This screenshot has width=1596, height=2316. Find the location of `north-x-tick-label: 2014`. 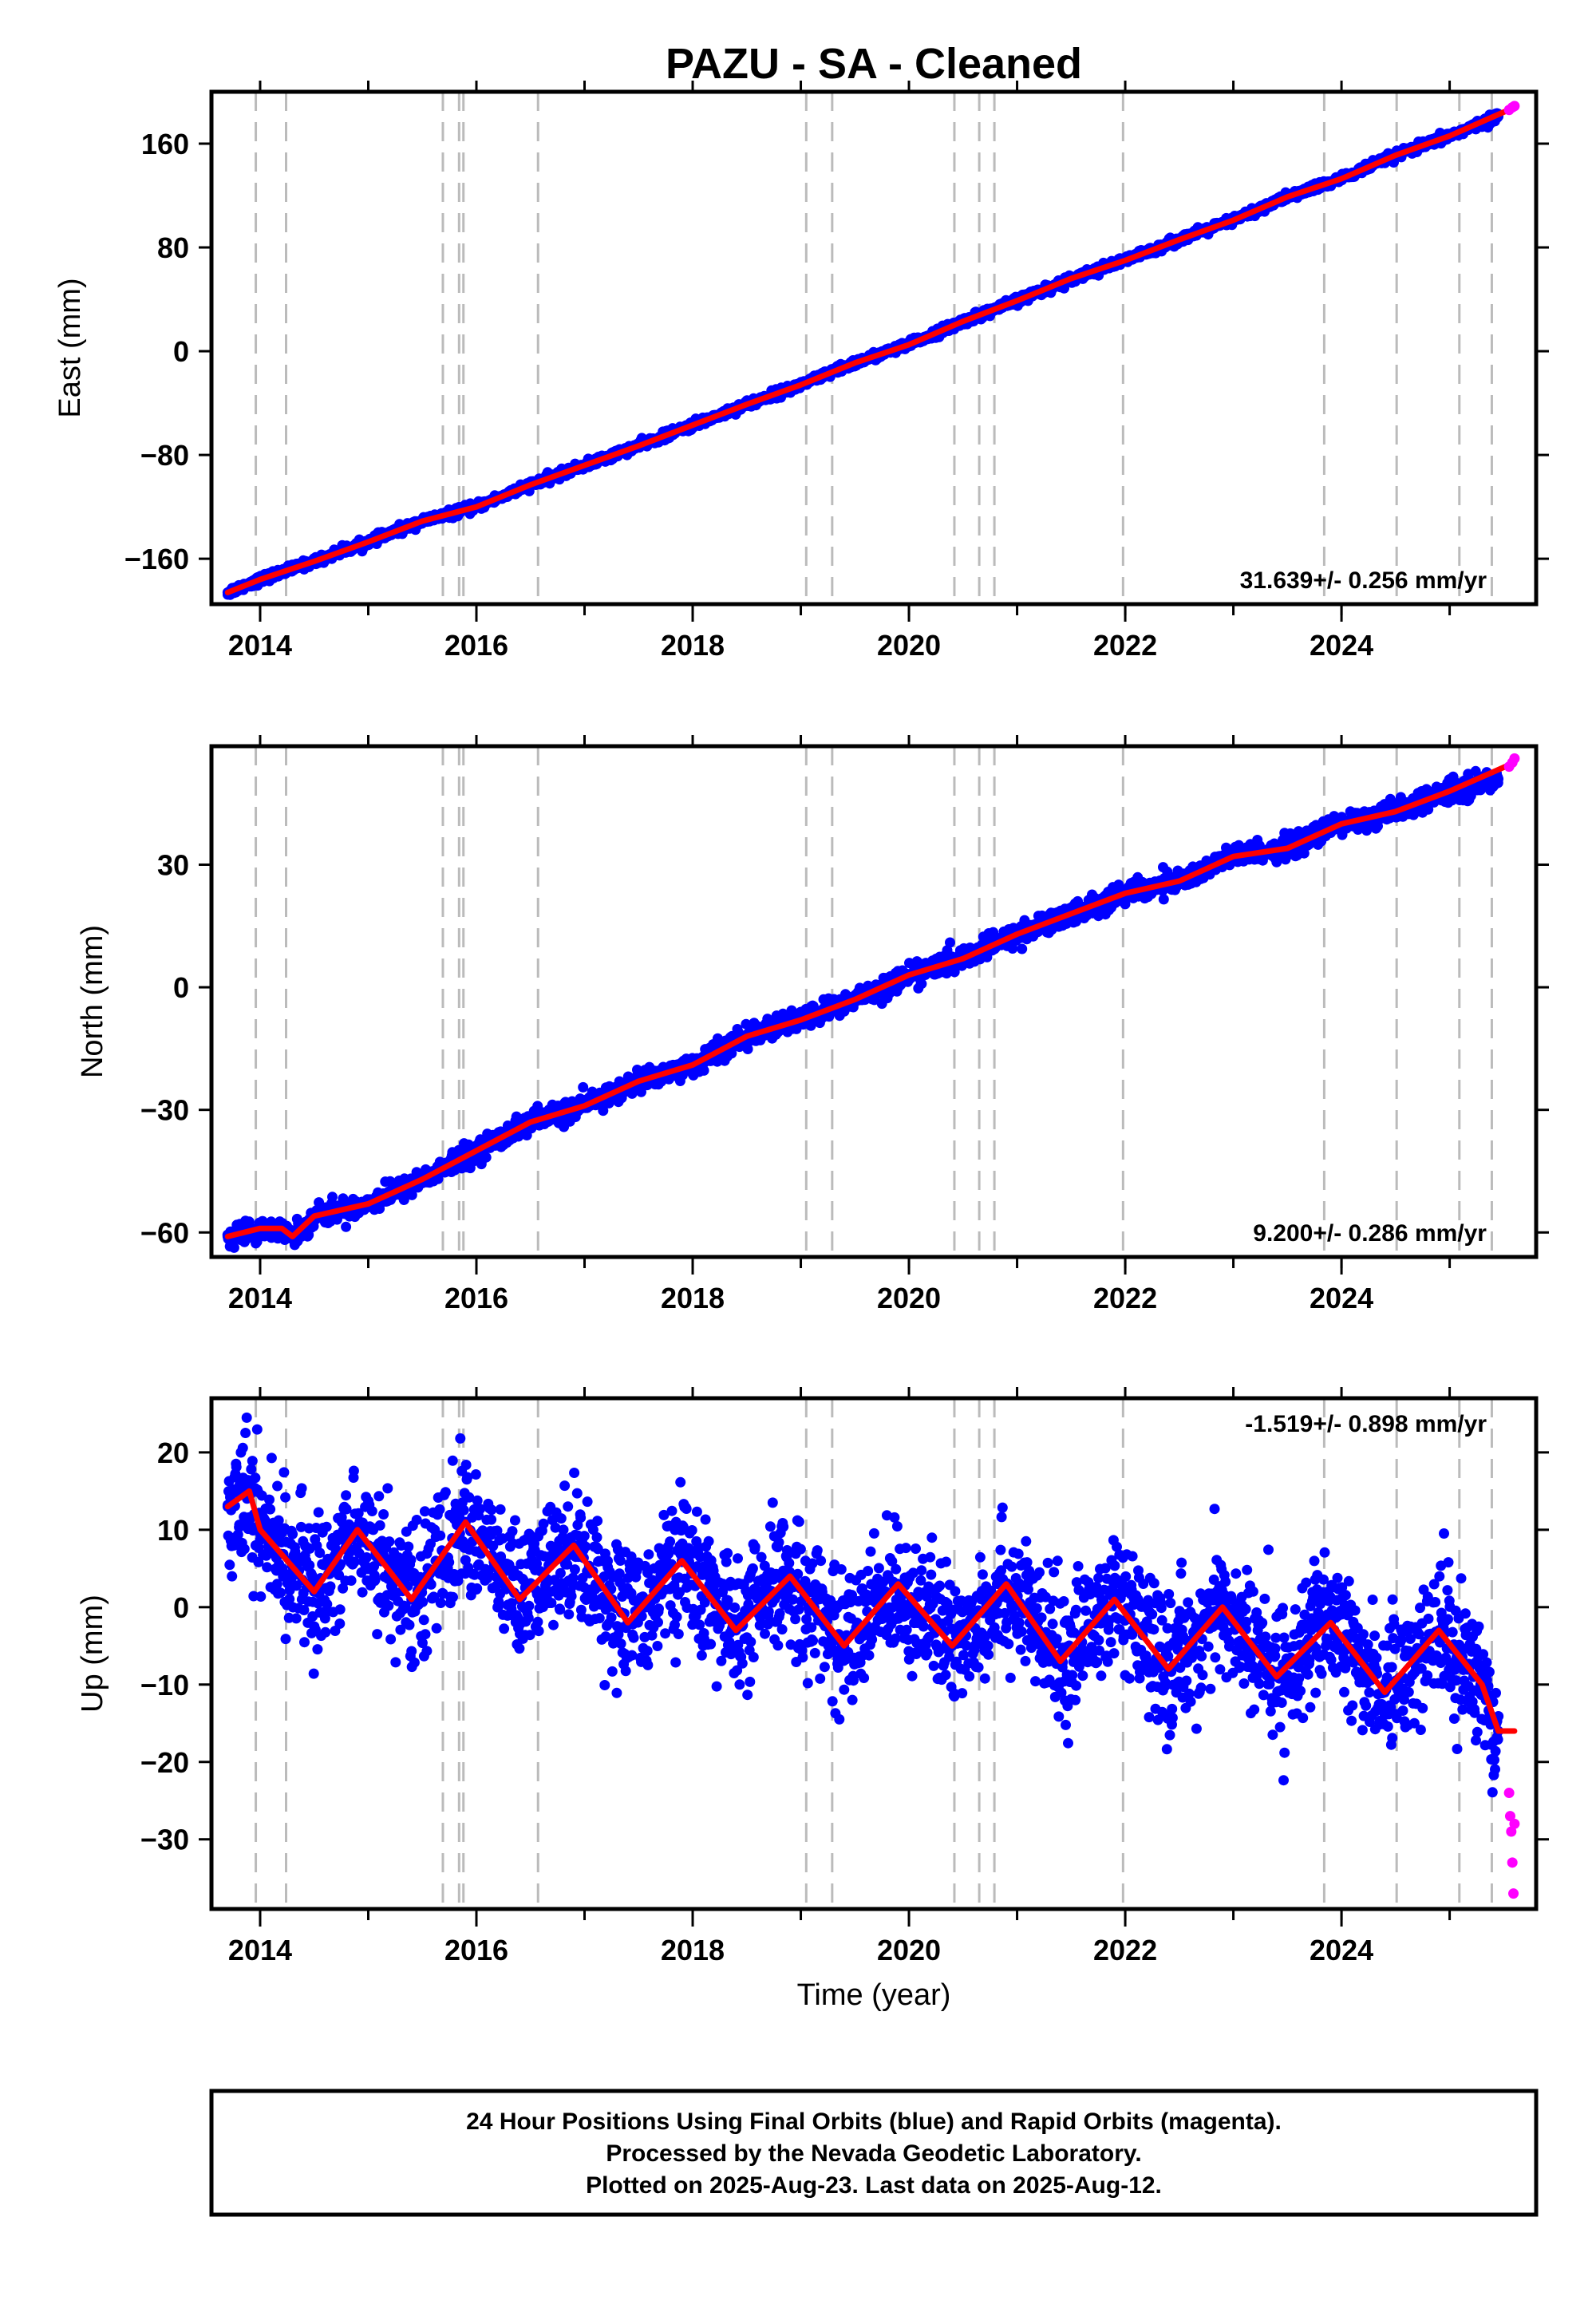

north-x-tick-label: 2014 is located at coordinates (260, 1298).